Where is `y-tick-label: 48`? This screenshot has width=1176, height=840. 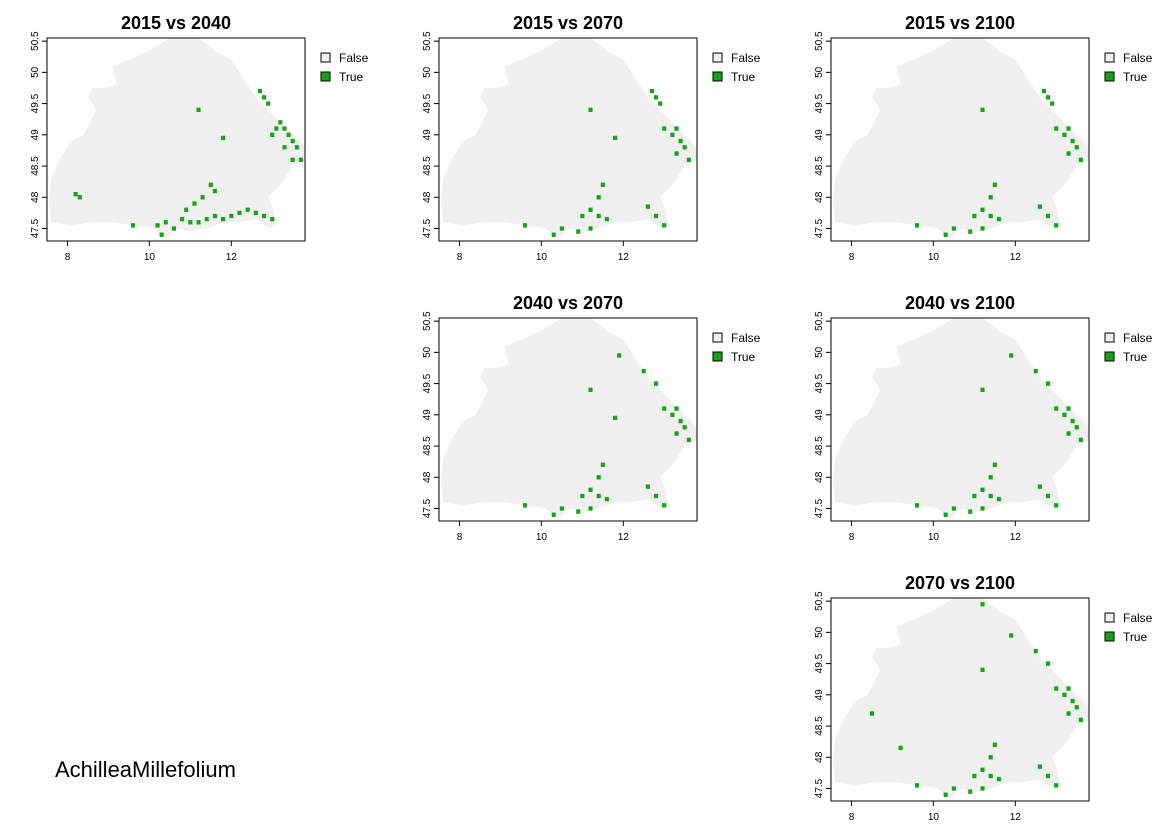
y-tick-label: 48 is located at coordinates (427, 197).